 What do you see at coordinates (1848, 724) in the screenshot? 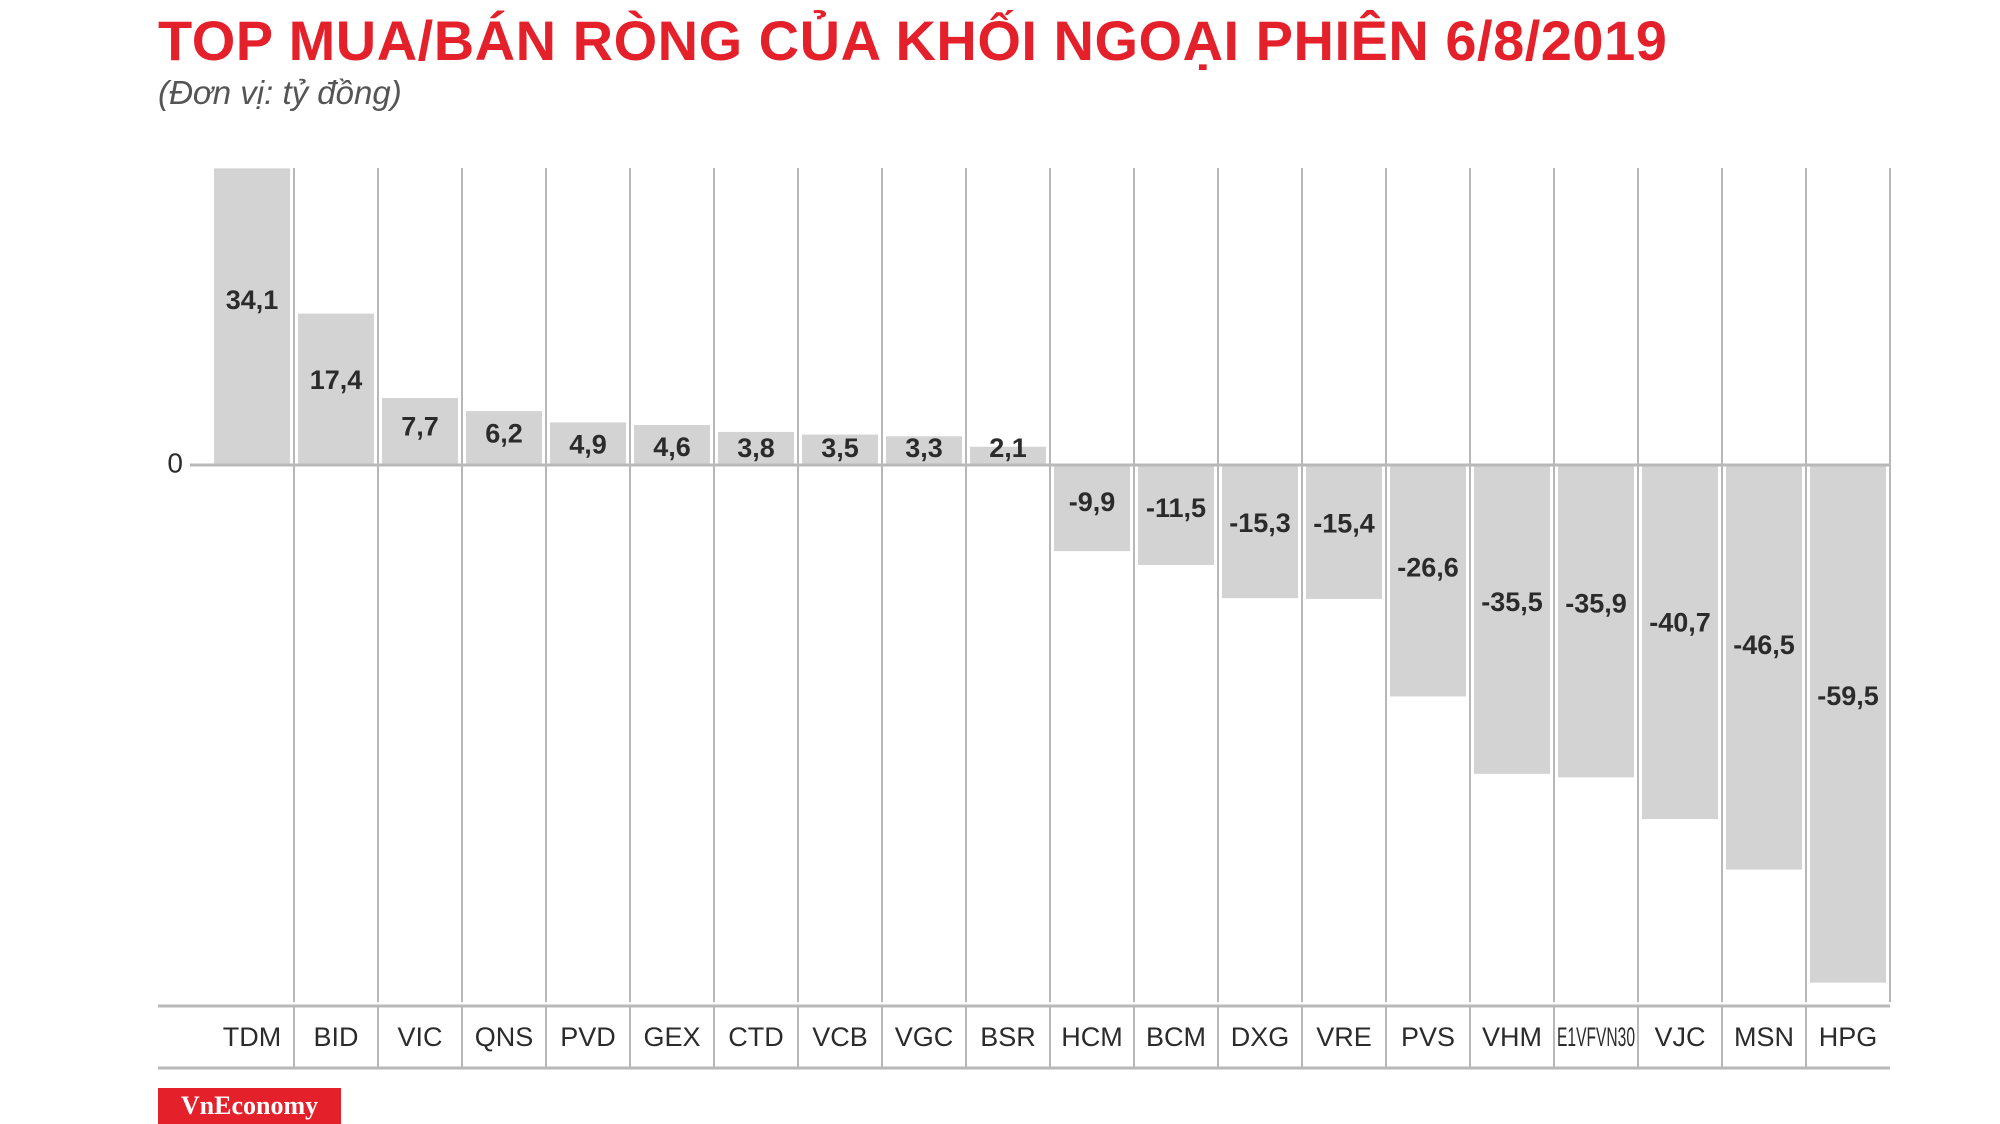
I see `bar-hpg` at bounding box center [1848, 724].